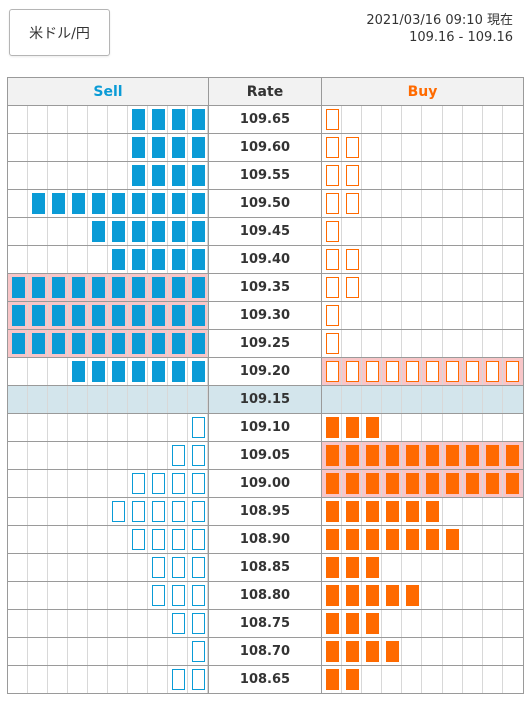 The height and width of the screenshot is (702, 531). What do you see at coordinates (265, 232) in the screenshot?
I see `order-book-row: 109.45` at bounding box center [265, 232].